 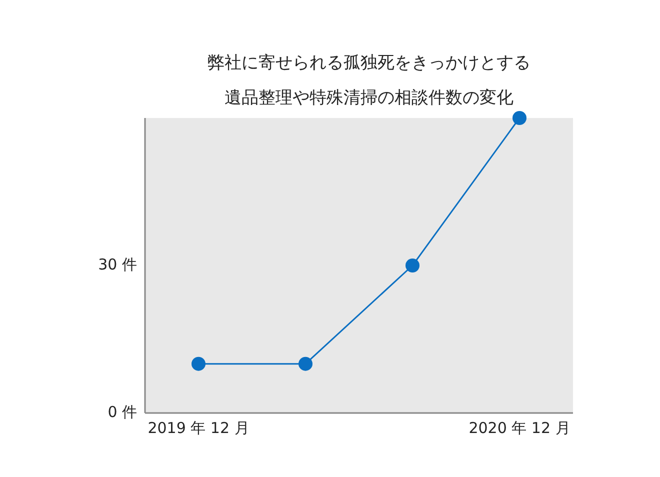 I want to click on y-tick-label: 0 件, so click(x=122, y=412).